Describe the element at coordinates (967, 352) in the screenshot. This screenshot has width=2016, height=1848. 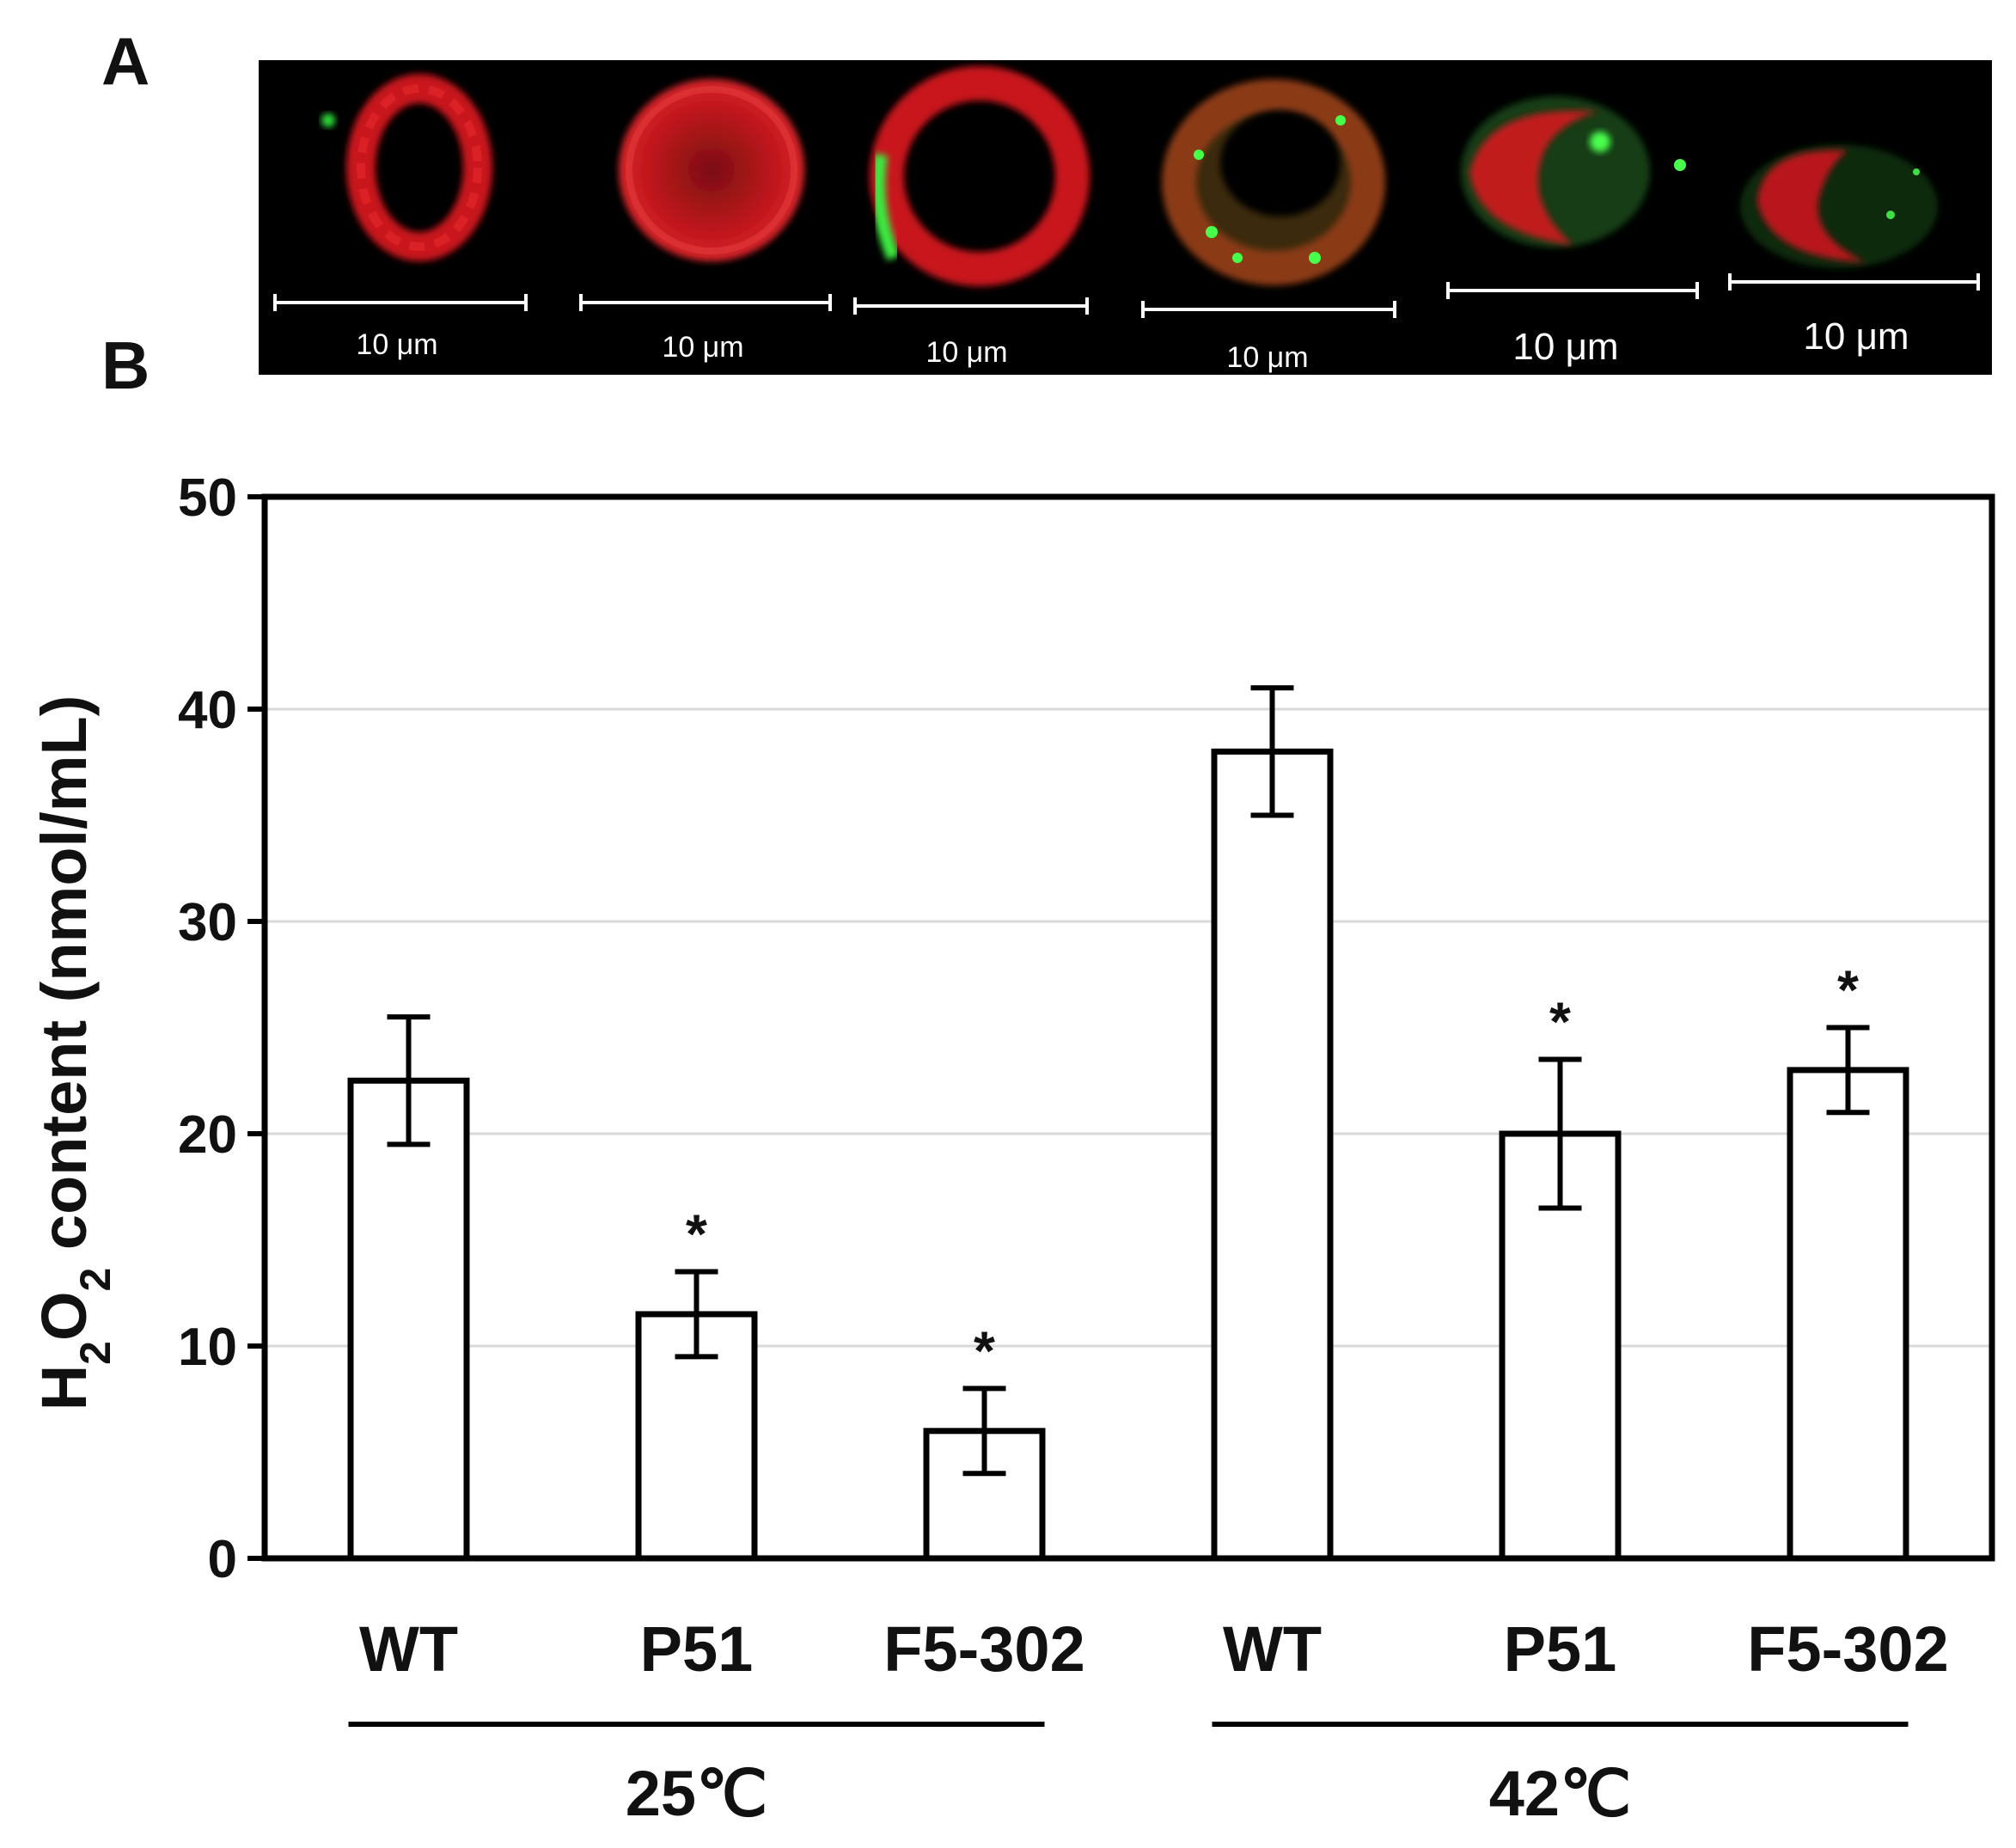
I see `scale-label-3: 10 μm` at that location.